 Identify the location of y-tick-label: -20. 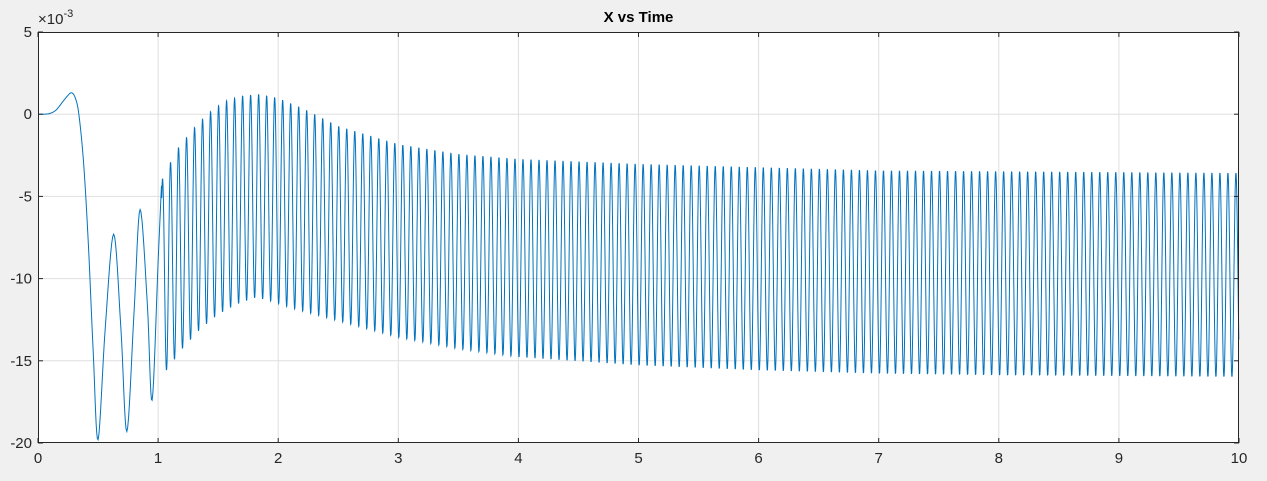
(21, 443).